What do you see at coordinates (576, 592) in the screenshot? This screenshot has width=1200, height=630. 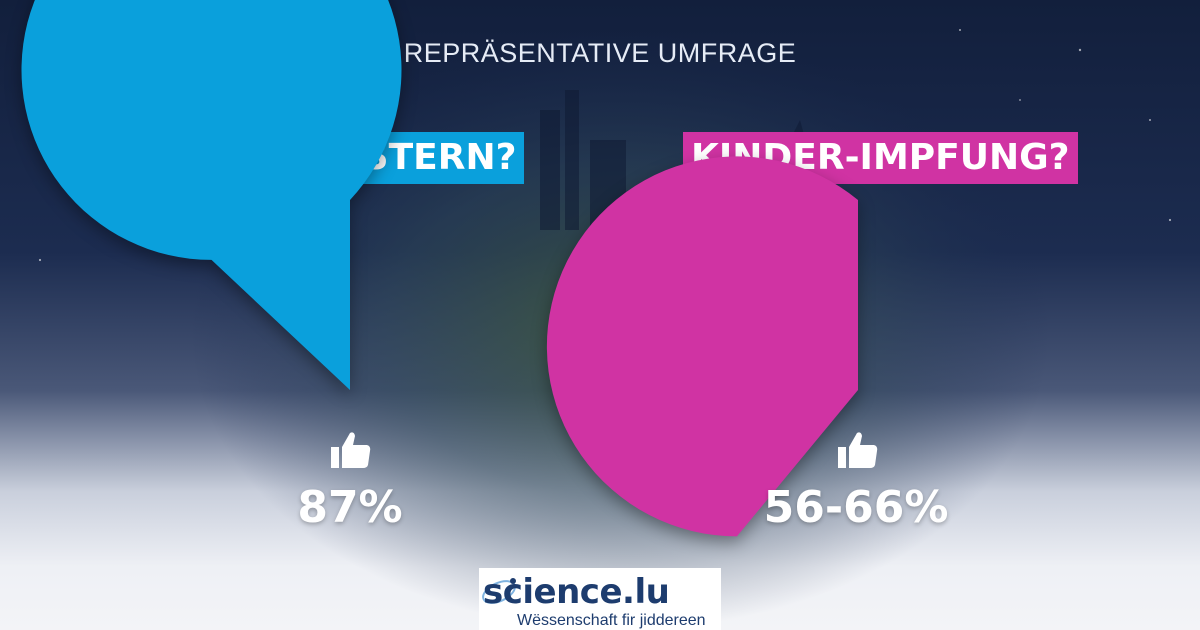 I see `logo-wordmark: science.lu` at bounding box center [576, 592].